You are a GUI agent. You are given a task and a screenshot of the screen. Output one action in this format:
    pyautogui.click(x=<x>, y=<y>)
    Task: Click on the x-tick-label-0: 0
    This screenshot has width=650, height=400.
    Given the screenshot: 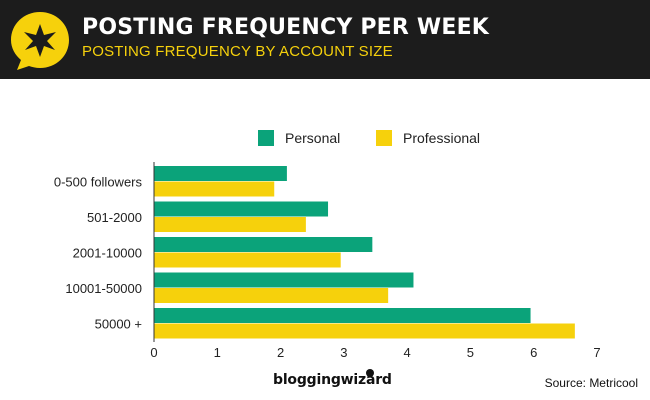 What is the action you would take?
    pyautogui.click(x=153, y=352)
    